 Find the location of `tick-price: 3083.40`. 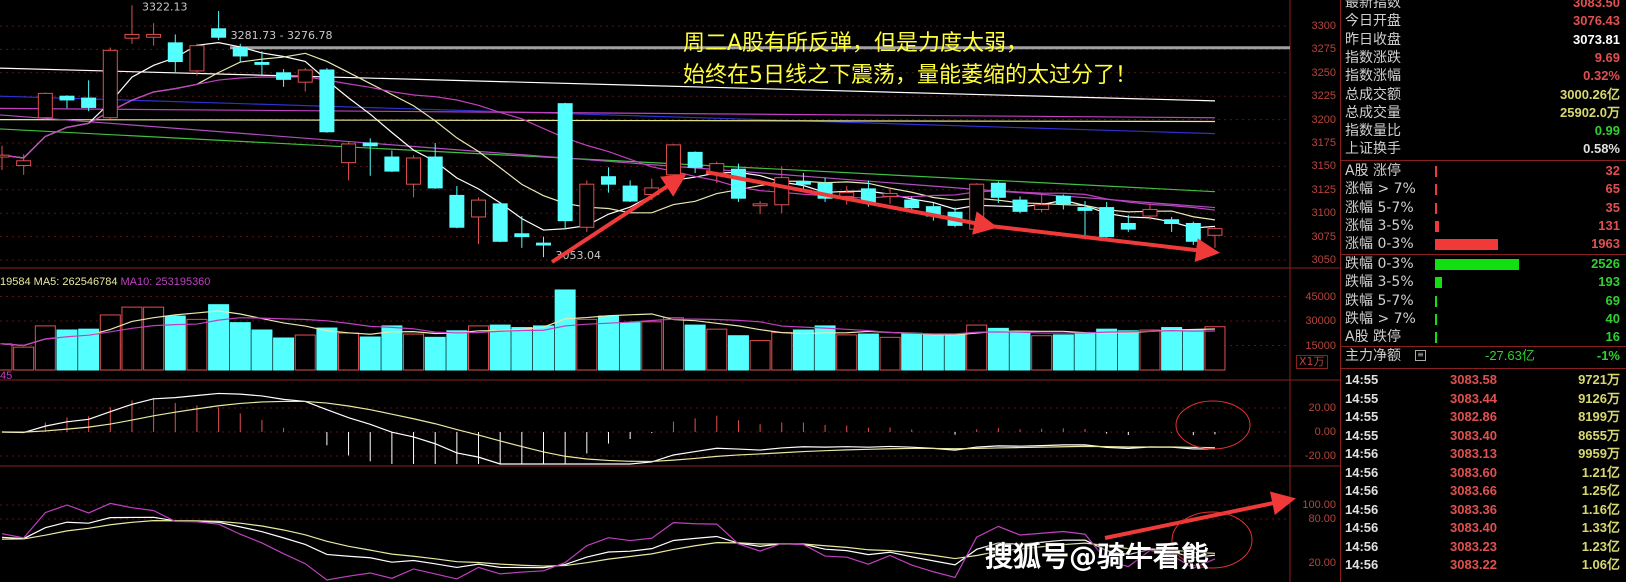

tick-price: 3083.40 is located at coordinates (1473, 435).